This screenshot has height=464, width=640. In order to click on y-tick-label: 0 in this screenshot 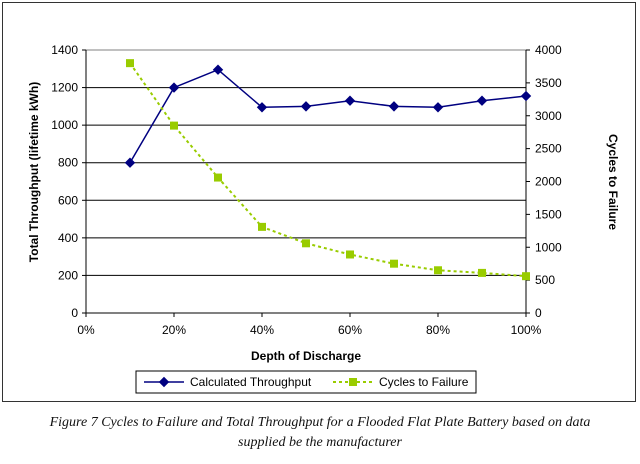, I will do `click(74, 313)`.